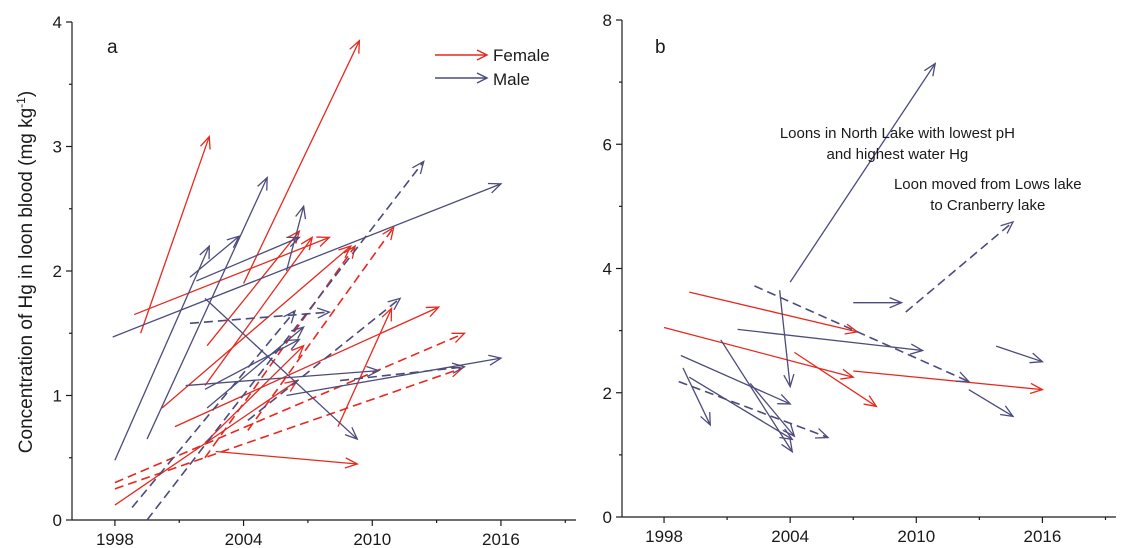  I want to click on y-tick-label: 1, so click(57, 396).